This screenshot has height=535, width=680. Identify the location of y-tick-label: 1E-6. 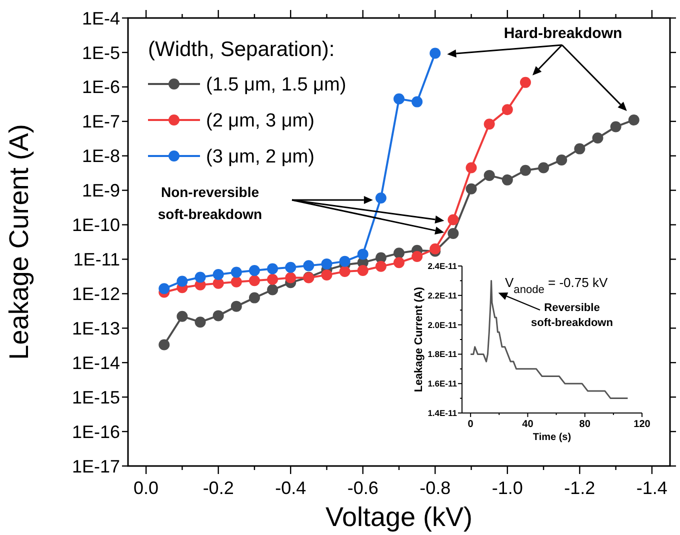
(101, 87).